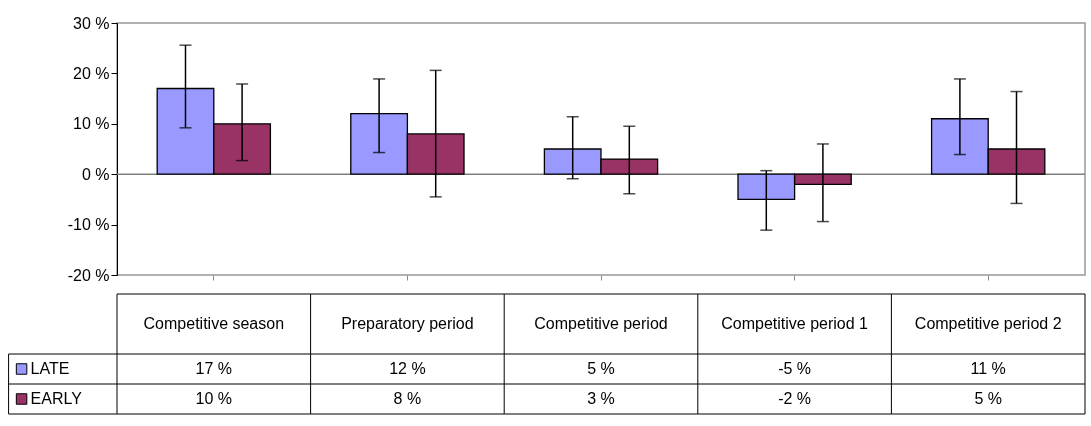 The width and height of the screenshot is (1091, 426). Describe the element at coordinates (88, 225) in the screenshot. I see `y-tick-label: -10 %` at that location.